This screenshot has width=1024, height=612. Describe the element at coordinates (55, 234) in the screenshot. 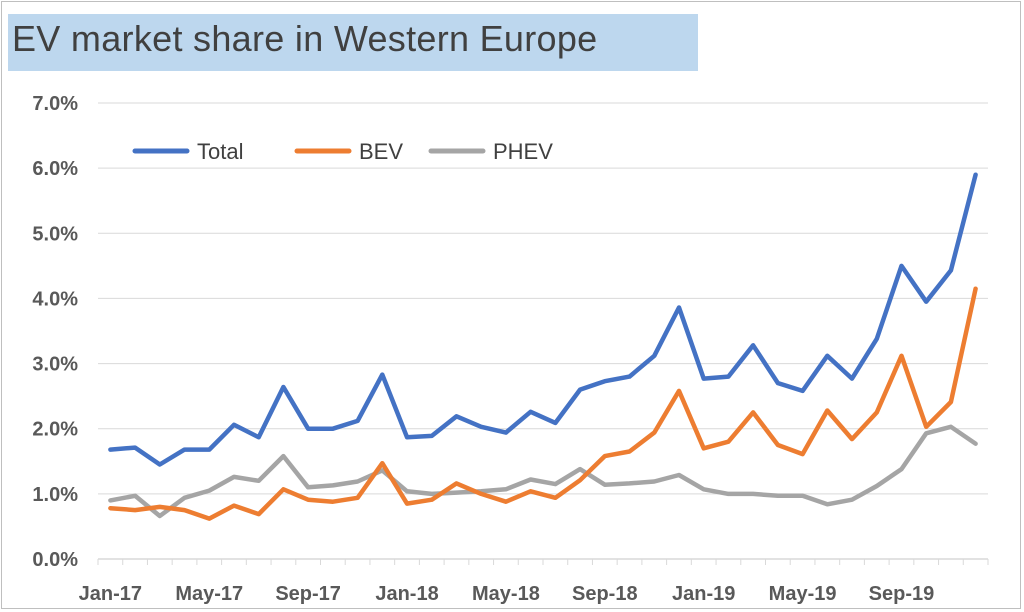

I see `y-tick-label: 5.0%` at that location.